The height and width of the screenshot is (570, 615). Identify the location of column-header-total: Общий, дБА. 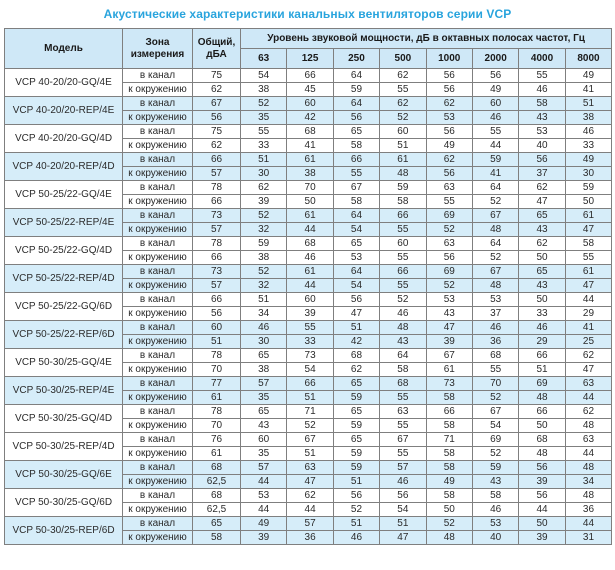
(216, 48).